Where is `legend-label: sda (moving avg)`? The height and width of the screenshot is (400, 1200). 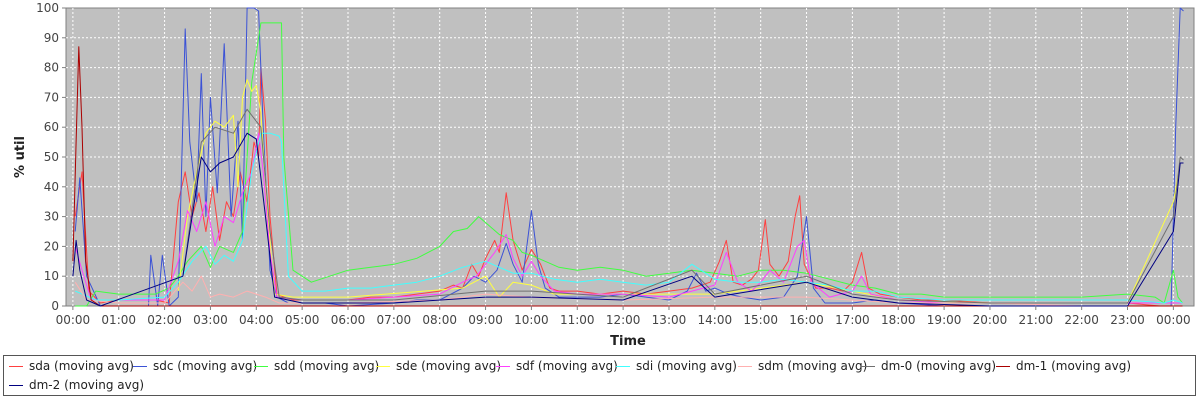 legend-label: sda (moving avg) is located at coordinates (81, 366).